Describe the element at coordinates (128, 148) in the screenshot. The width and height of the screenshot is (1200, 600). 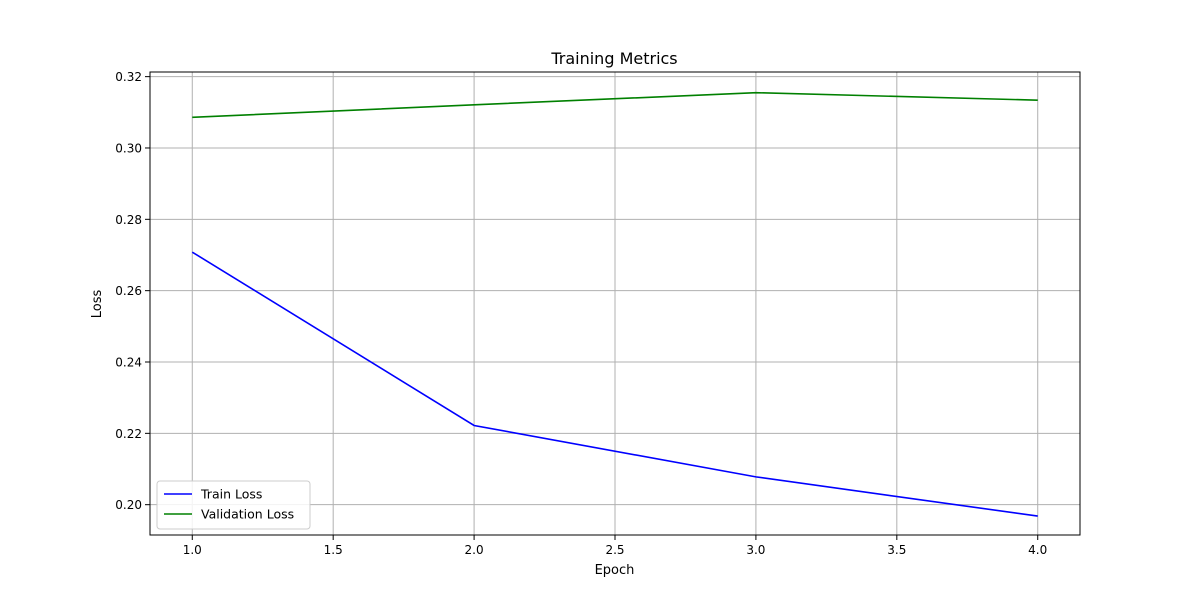
I see `y-tick-label: 0.30` at that location.